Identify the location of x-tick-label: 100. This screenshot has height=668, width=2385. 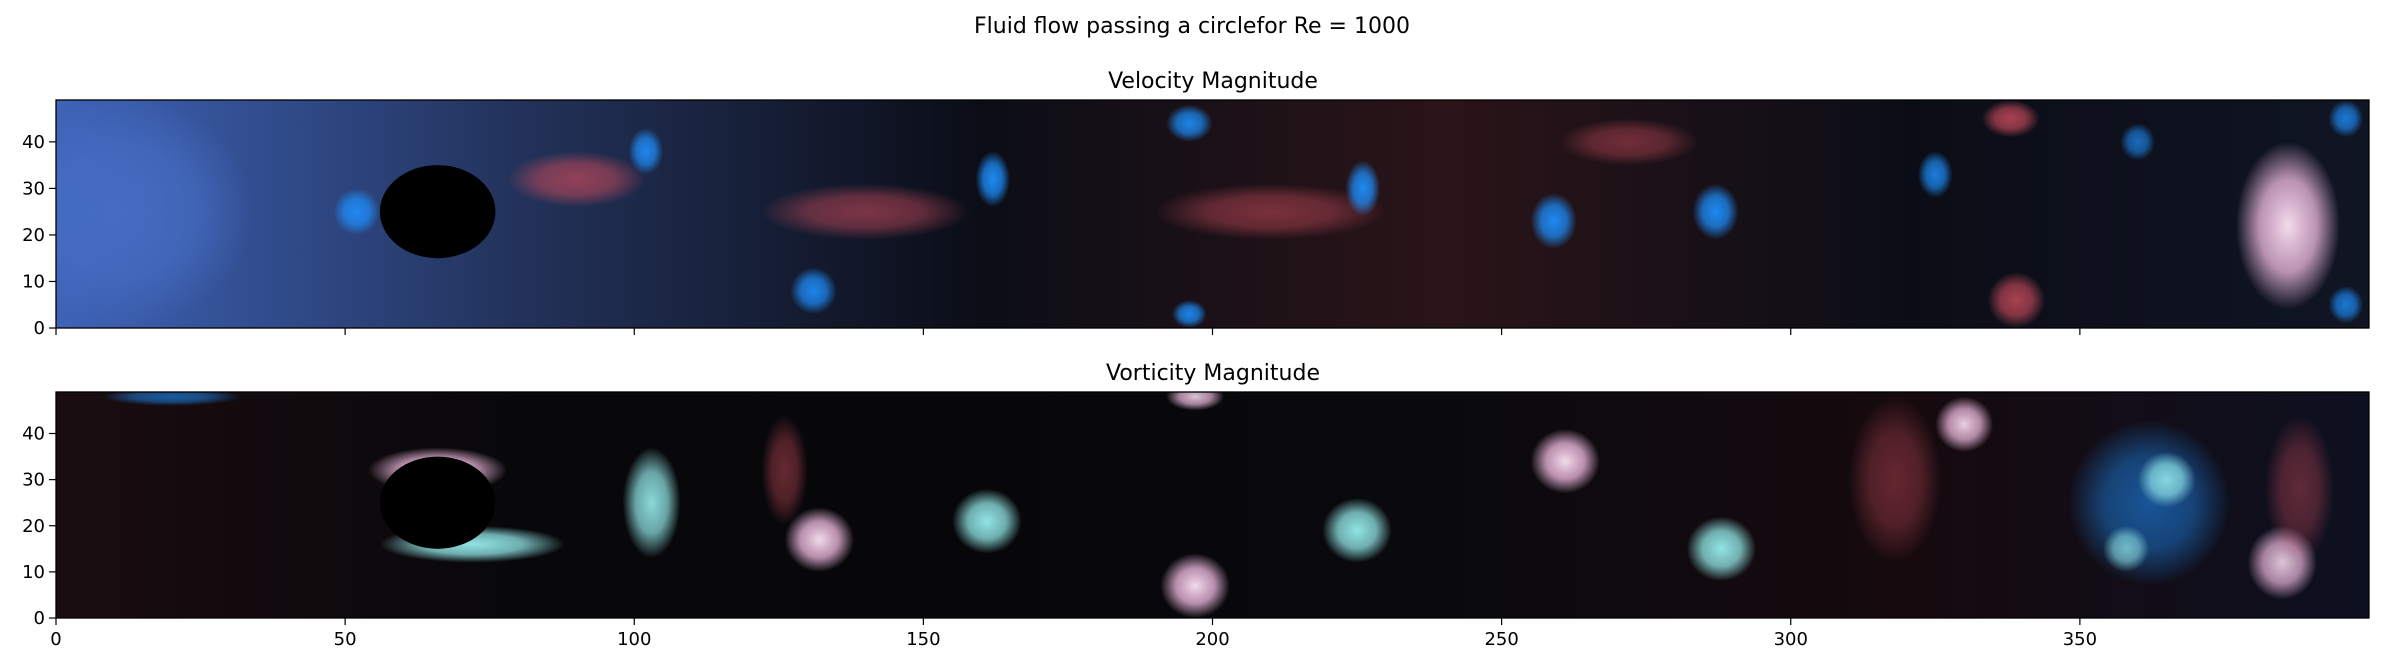
(634, 639).